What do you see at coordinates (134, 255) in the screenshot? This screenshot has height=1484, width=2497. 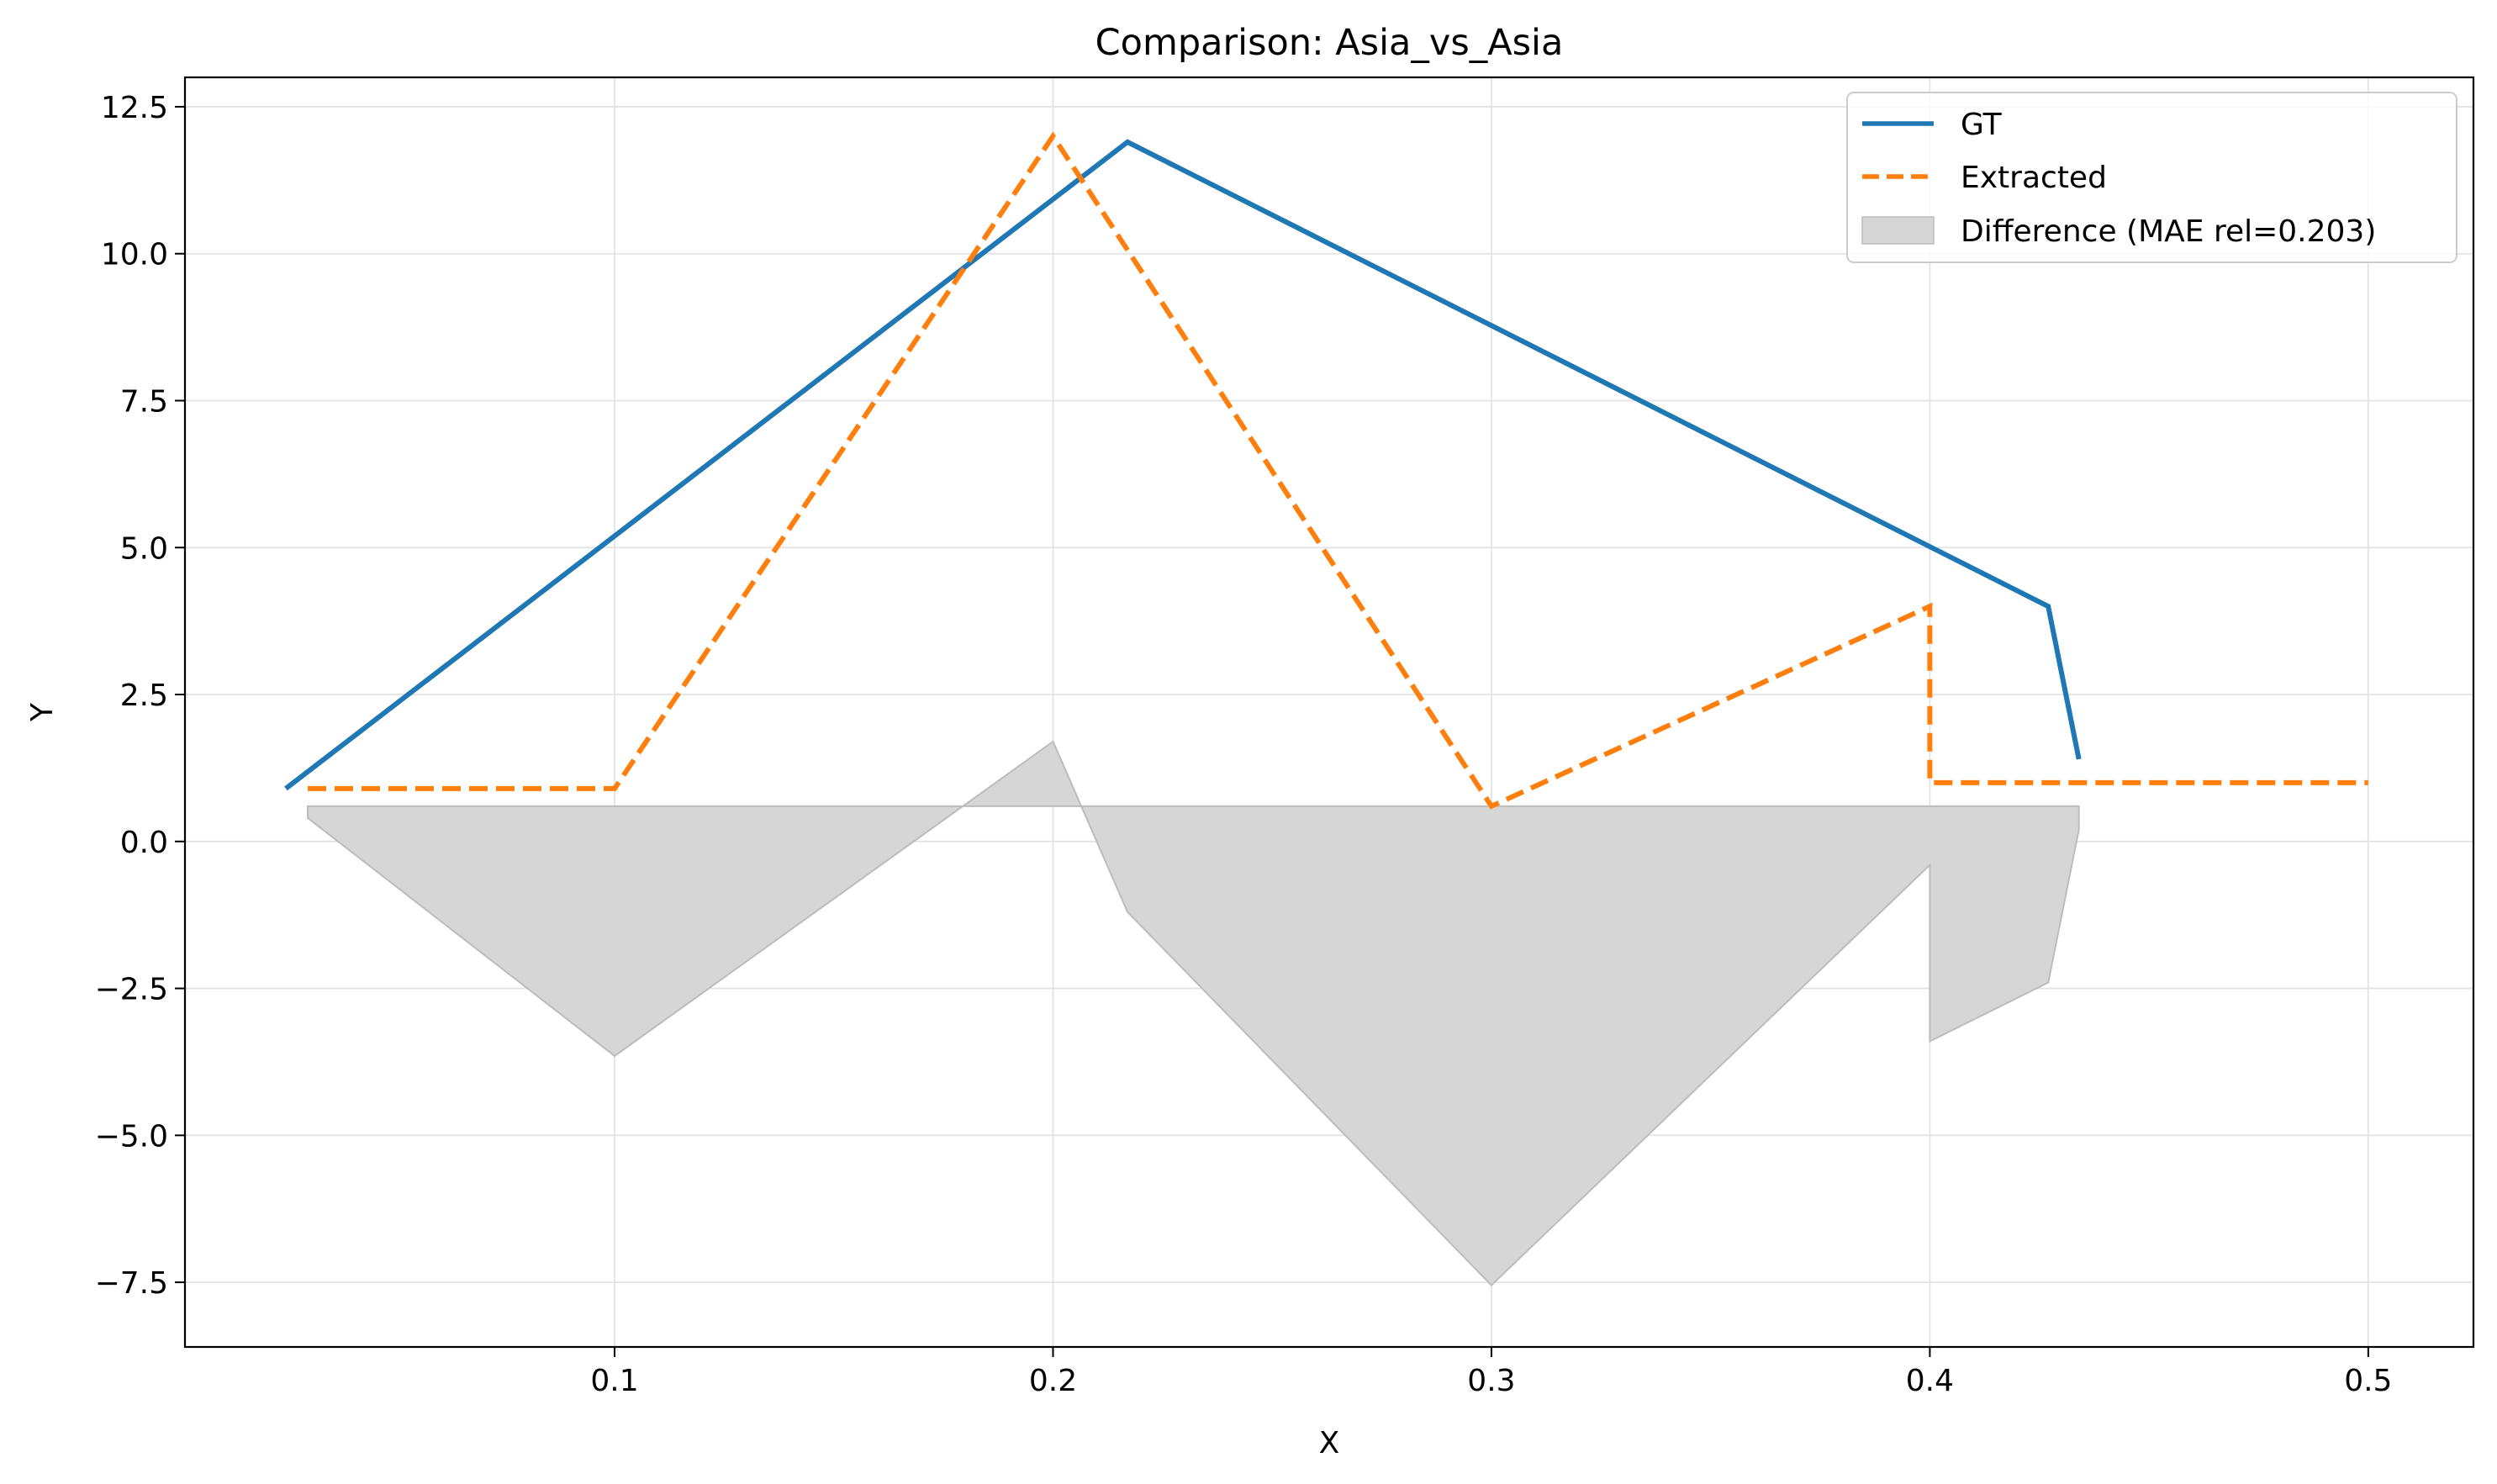 I see `y-tick-label: 10.0` at bounding box center [134, 255].